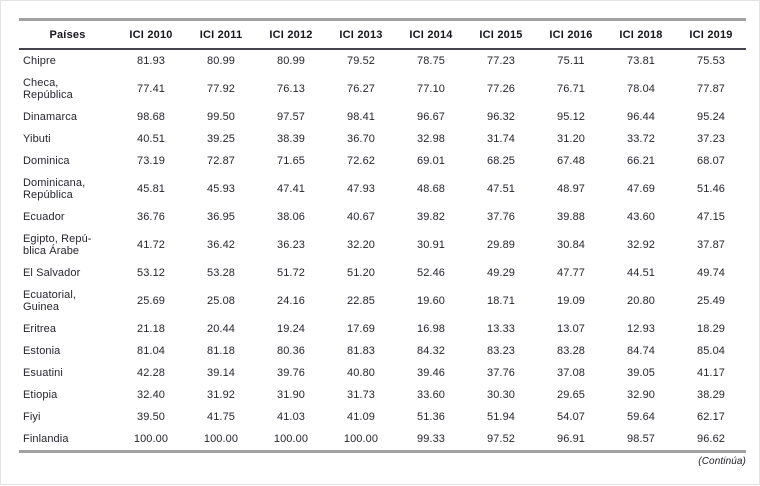  Describe the element at coordinates (431, 395) in the screenshot. I see `value-cell: 33.60` at that location.